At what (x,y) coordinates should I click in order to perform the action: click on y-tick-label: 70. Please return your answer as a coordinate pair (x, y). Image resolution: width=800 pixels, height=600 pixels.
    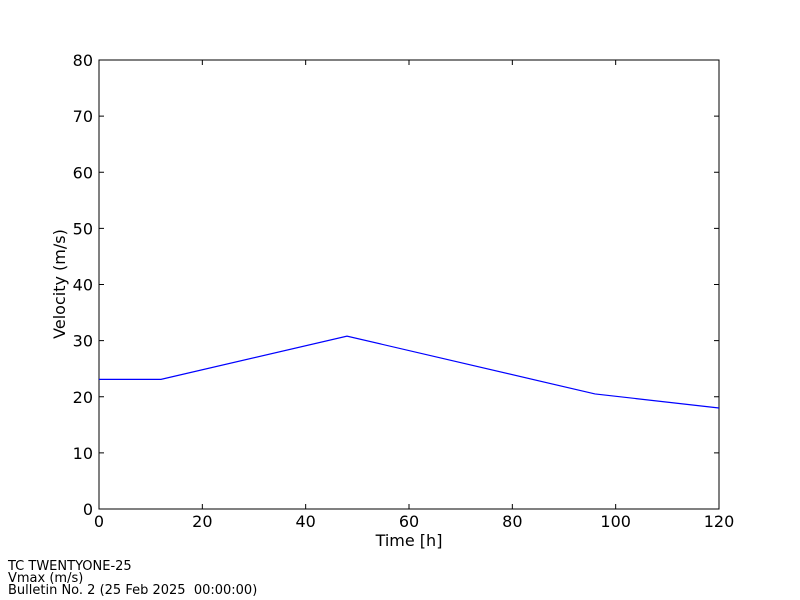
    Looking at the image, I should click on (83, 116).